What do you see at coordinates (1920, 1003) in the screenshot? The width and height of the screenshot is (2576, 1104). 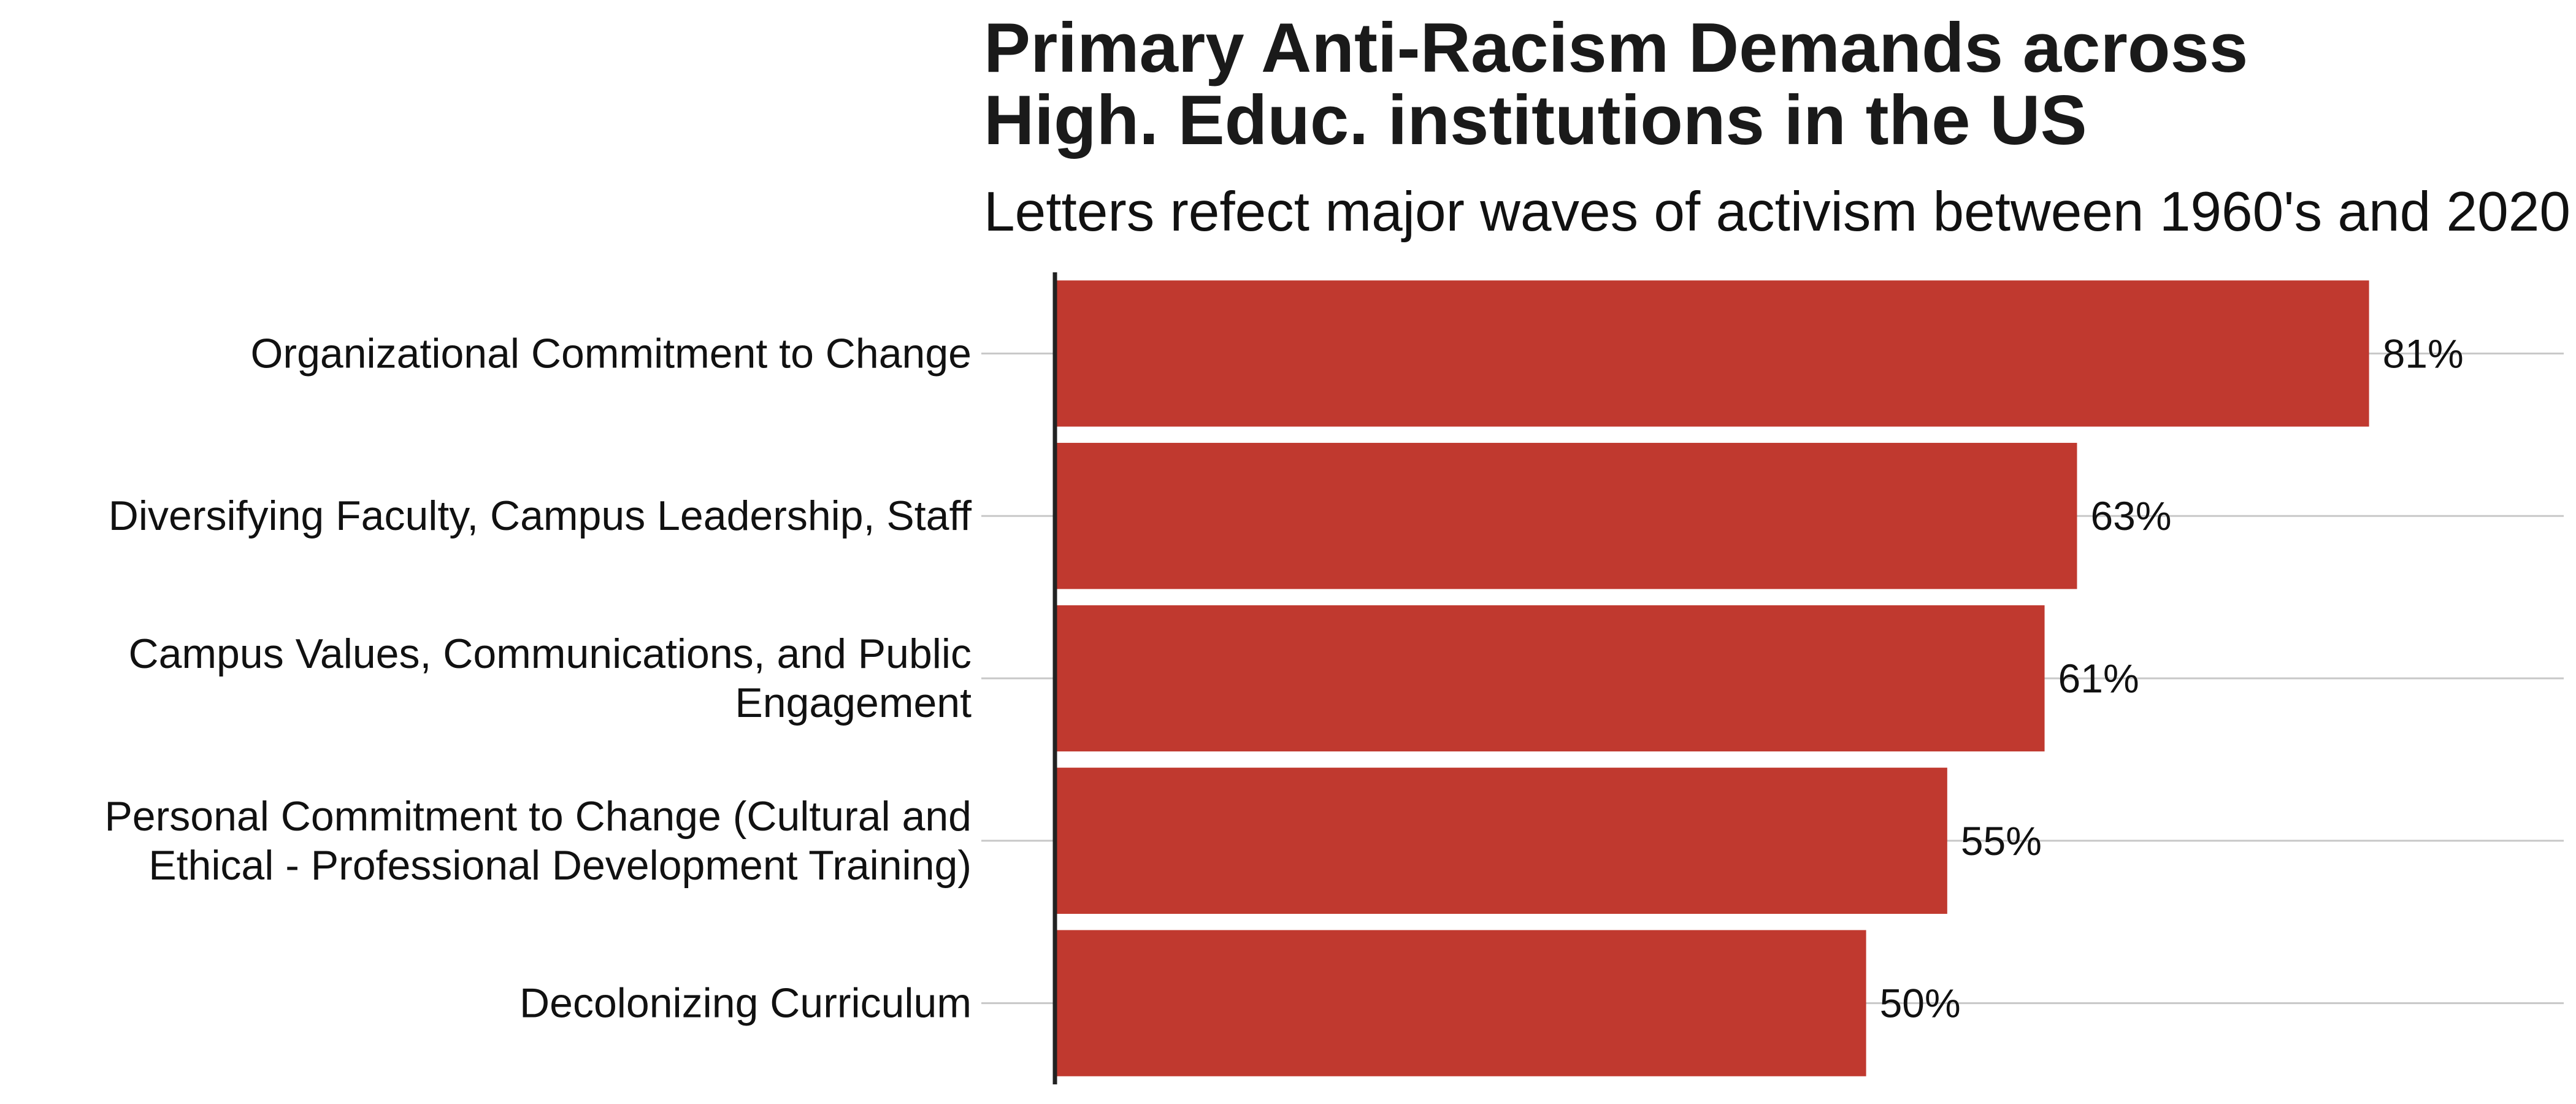 I see `value-label: 50%` at bounding box center [1920, 1003].